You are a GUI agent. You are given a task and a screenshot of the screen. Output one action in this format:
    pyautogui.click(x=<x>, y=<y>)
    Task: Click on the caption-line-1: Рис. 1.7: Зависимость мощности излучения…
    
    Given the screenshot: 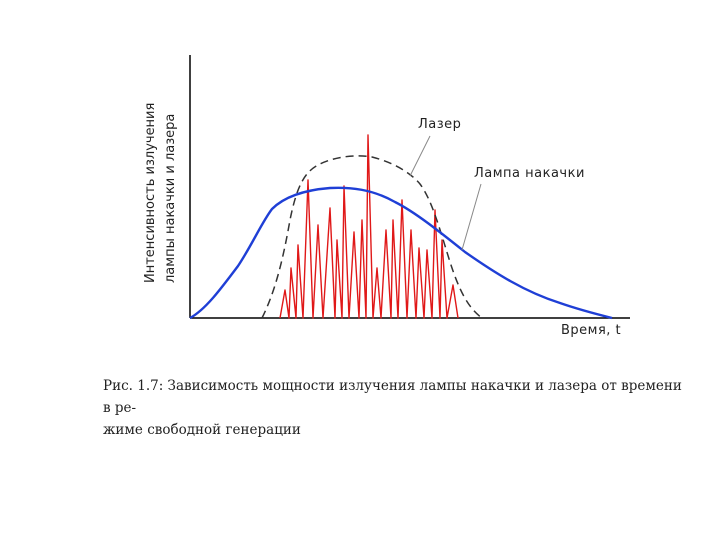 What is the action you would take?
    pyautogui.click(x=392, y=397)
    